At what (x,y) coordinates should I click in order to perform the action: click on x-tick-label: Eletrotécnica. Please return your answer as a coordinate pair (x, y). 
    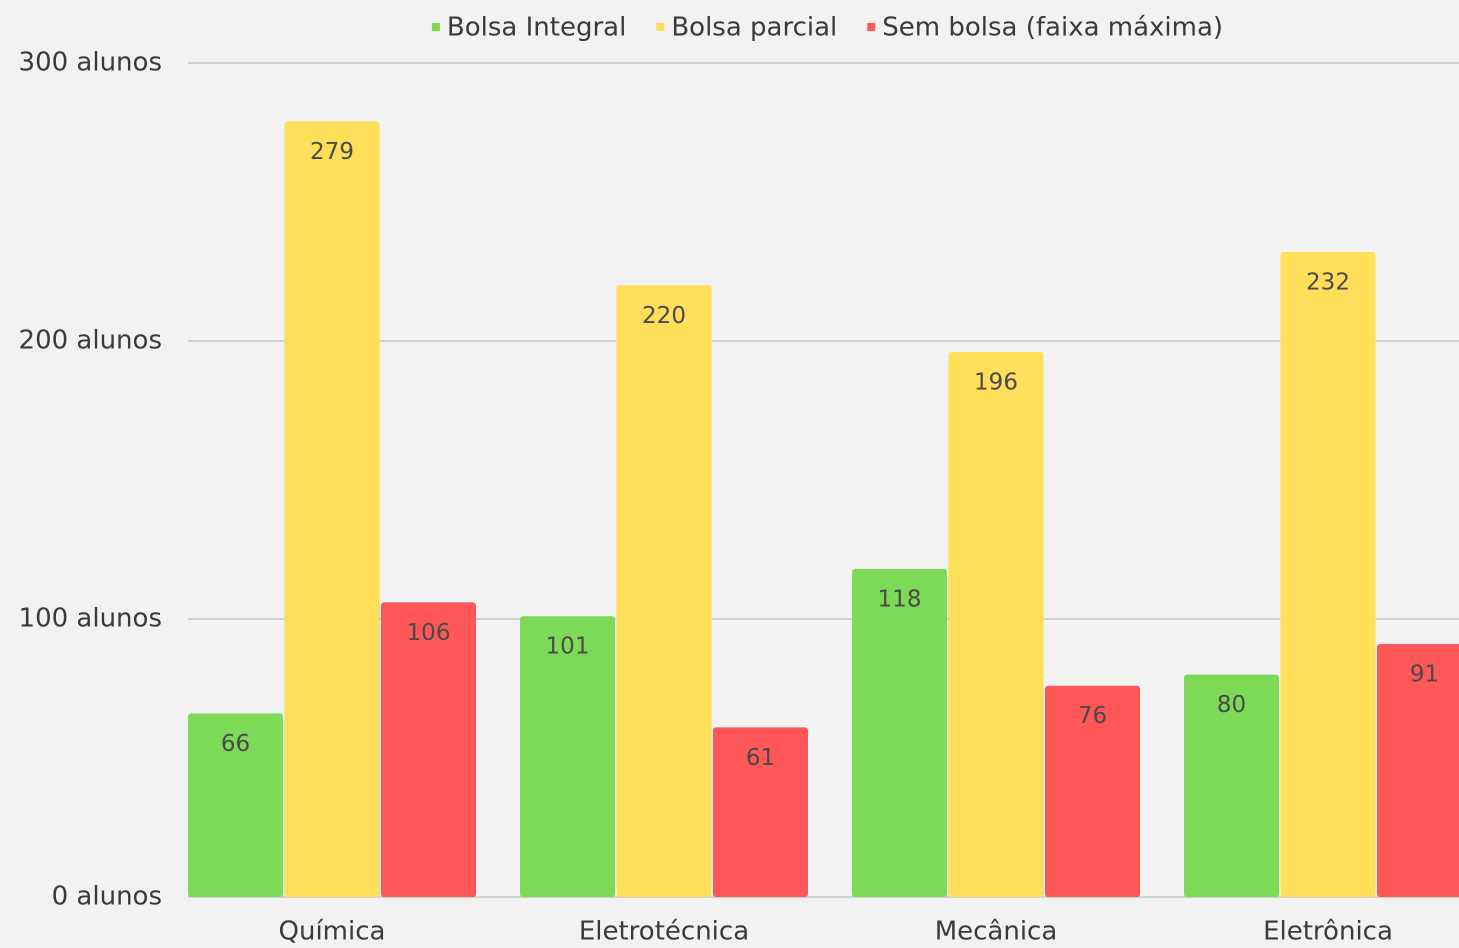
    Looking at the image, I should click on (664, 932).